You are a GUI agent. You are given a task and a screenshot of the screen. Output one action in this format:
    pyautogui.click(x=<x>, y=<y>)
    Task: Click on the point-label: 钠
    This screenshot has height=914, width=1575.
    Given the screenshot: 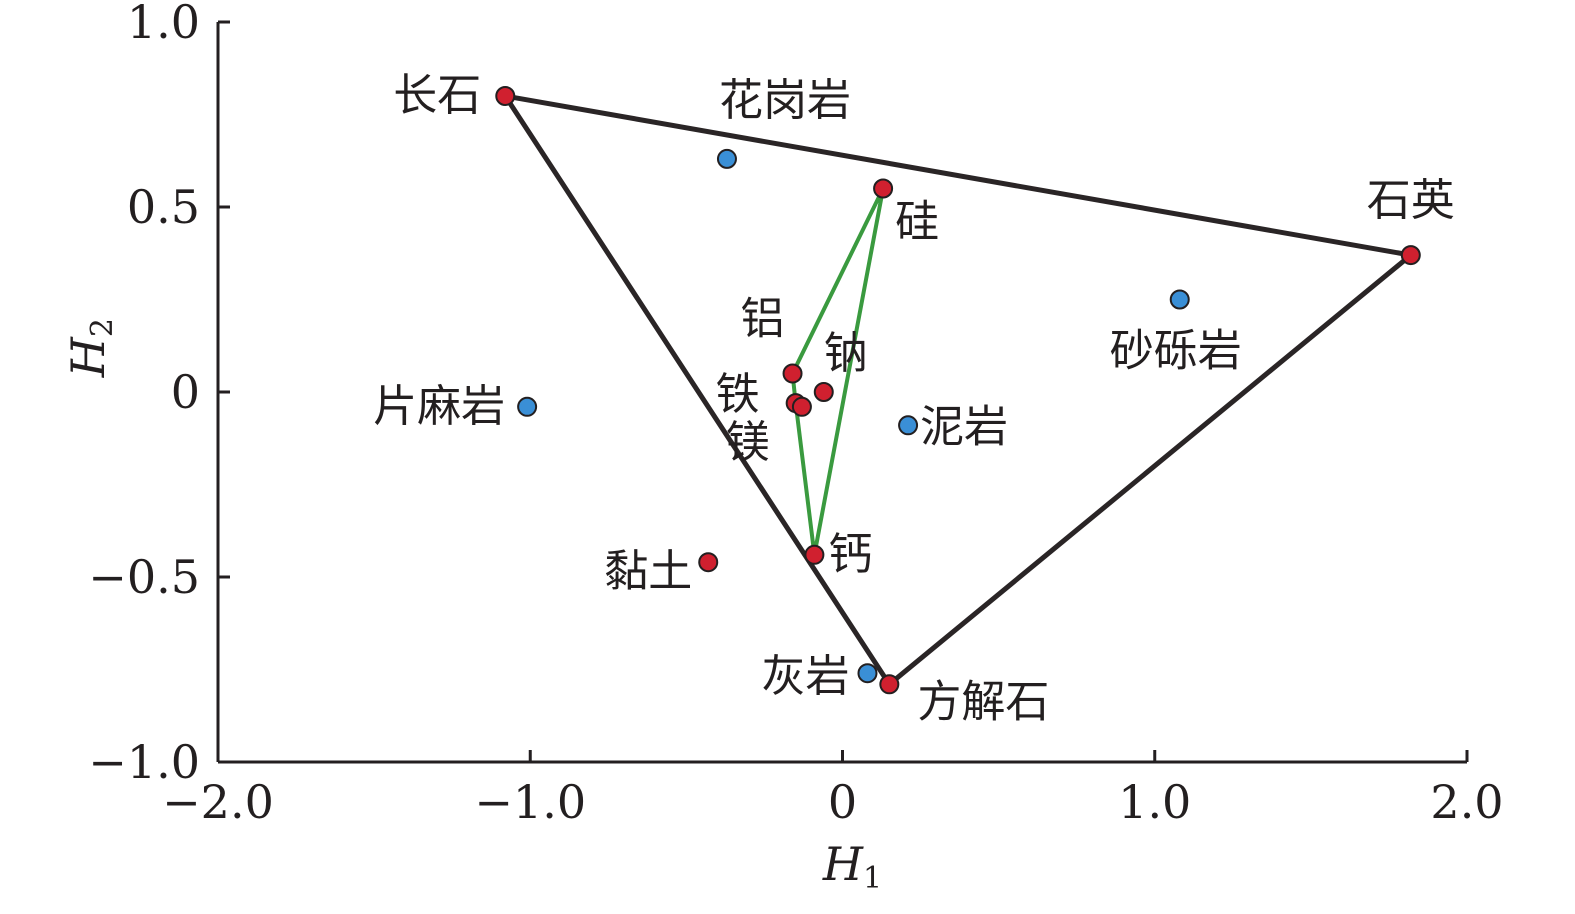 What is the action you would take?
    pyautogui.click(x=846, y=353)
    